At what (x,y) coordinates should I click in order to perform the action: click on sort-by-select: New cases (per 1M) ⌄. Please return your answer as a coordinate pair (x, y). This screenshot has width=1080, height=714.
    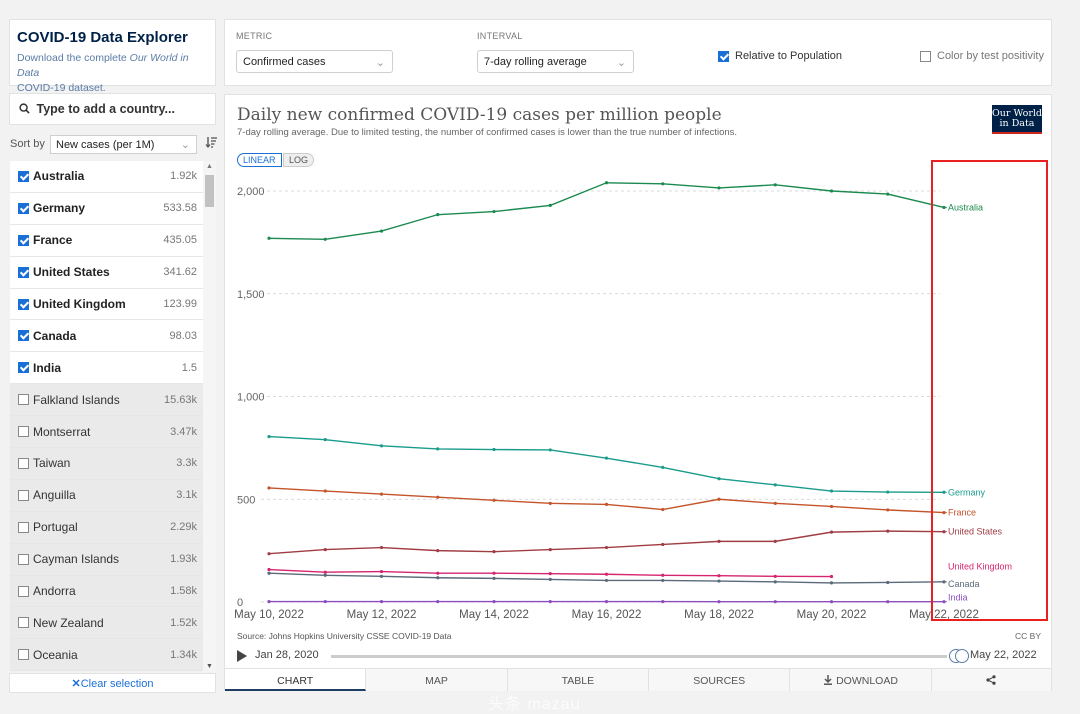
    Looking at the image, I should click on (123, 144).